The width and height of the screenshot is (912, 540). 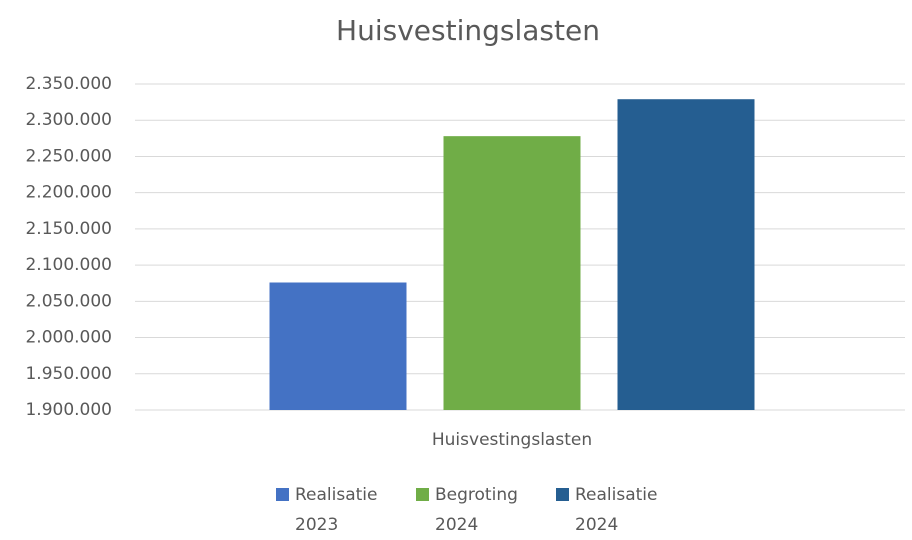 What do you see at coordinates (68, 301) in the screenshot?
I see `y-tick-label: 2.050.000` at bounding box center [68, 301].